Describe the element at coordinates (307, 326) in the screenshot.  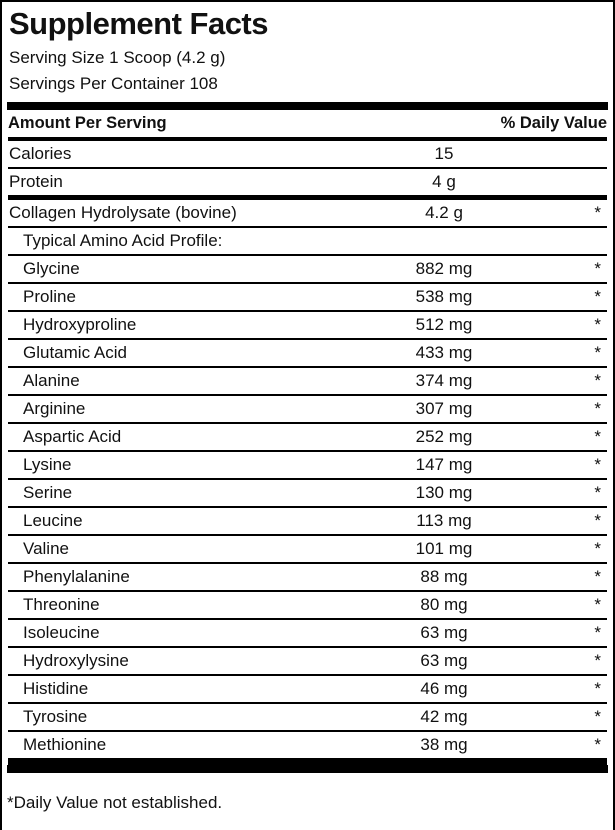
I see `nutrient-row: Hydroxyproline 512 mg *` at that location.